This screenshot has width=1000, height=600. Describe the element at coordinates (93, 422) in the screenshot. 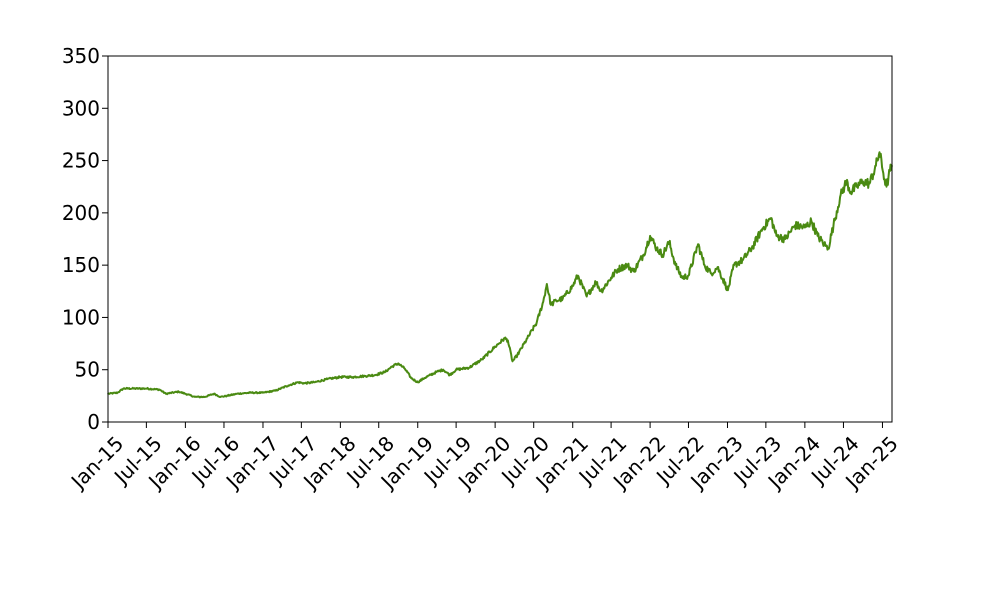

I see `y-tick-label: 0` at that location.